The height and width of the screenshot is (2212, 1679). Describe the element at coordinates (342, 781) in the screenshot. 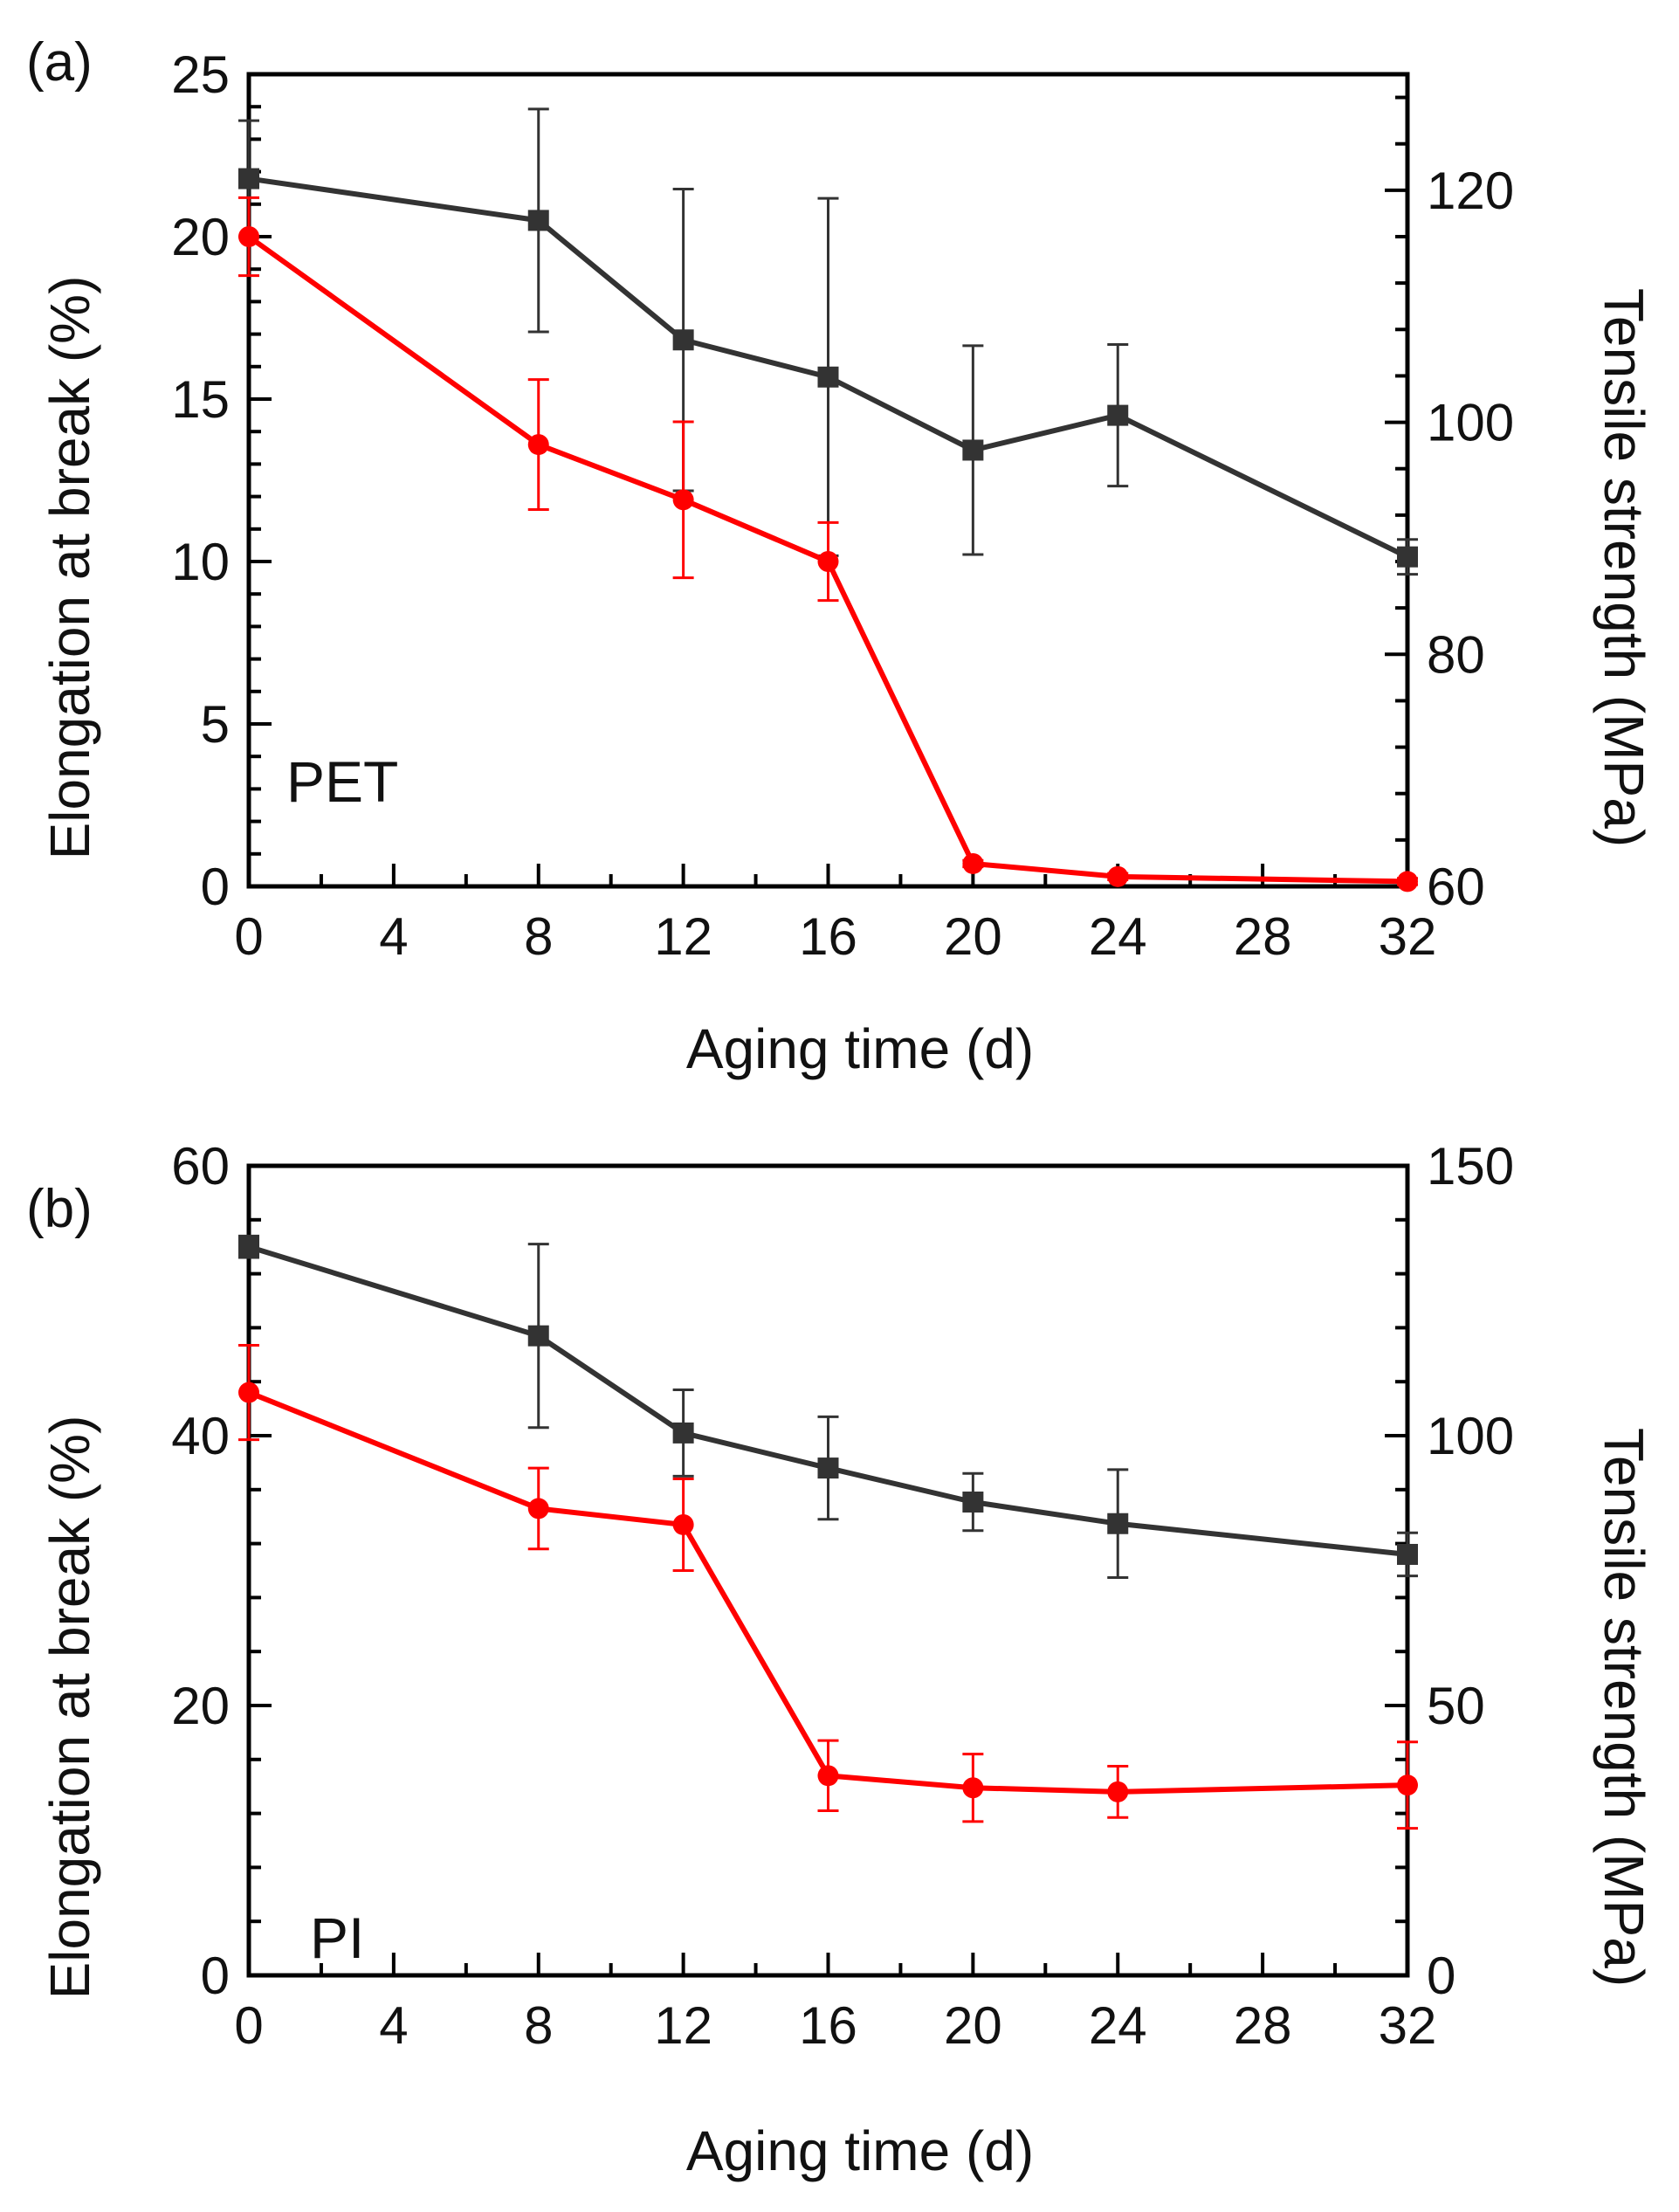

I see `material-label: PET` at that location.